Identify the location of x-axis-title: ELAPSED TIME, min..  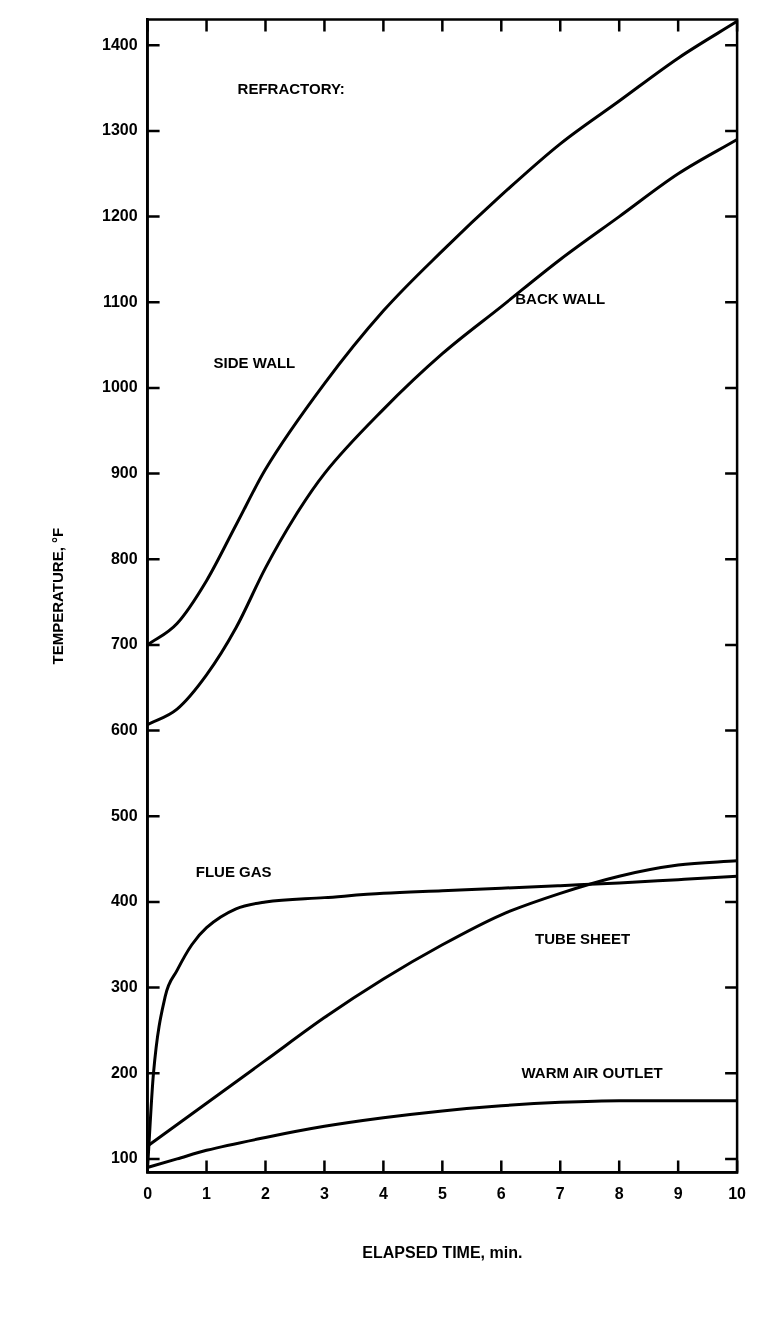
(442, 1252).